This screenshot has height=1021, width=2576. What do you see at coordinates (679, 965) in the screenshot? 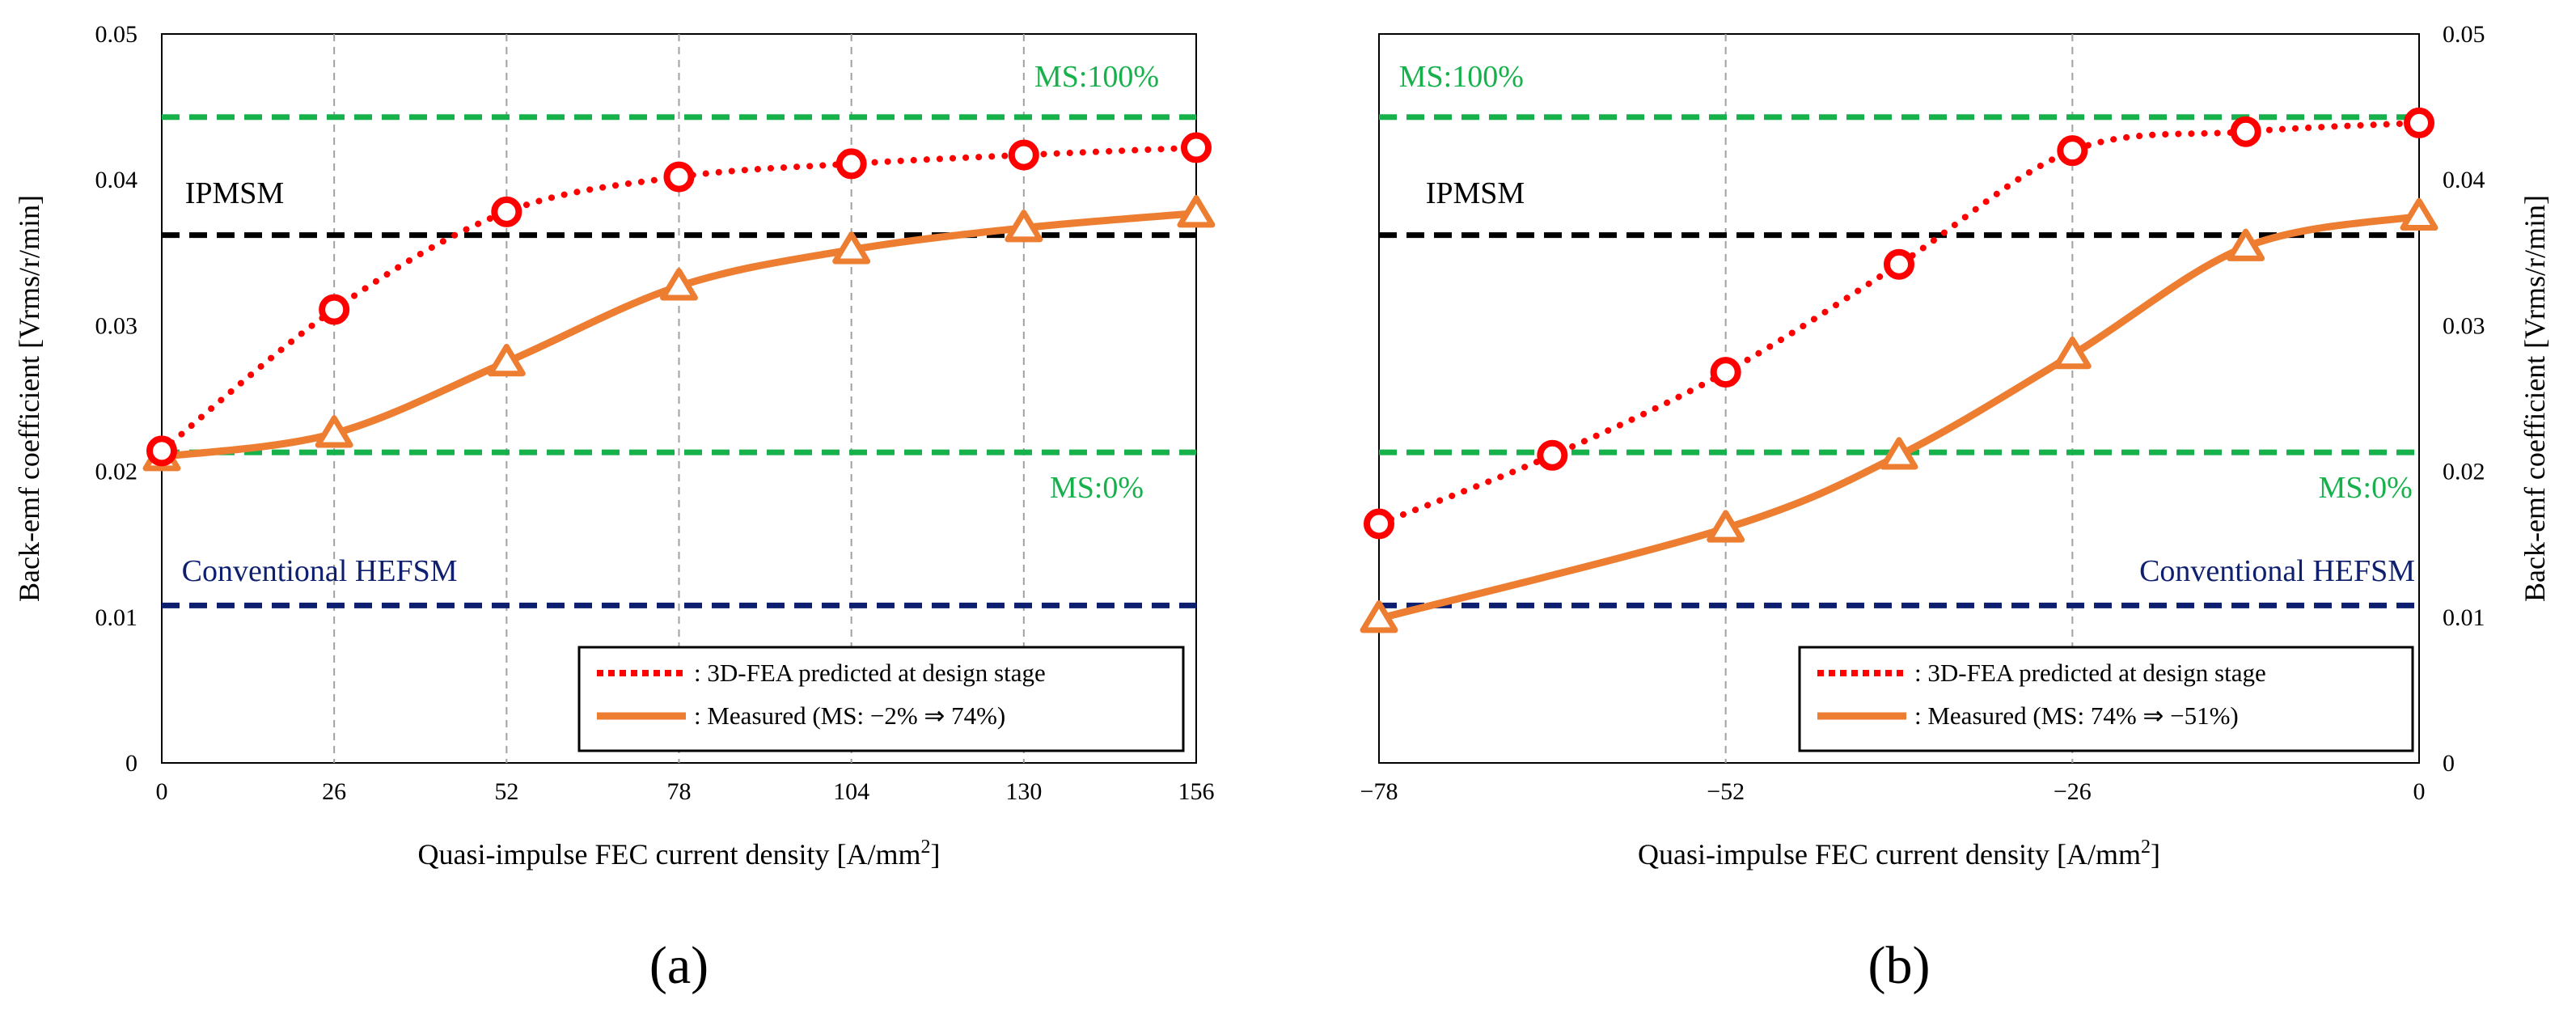
I see `panel-label: (a)` at bounding box center [679, 965].